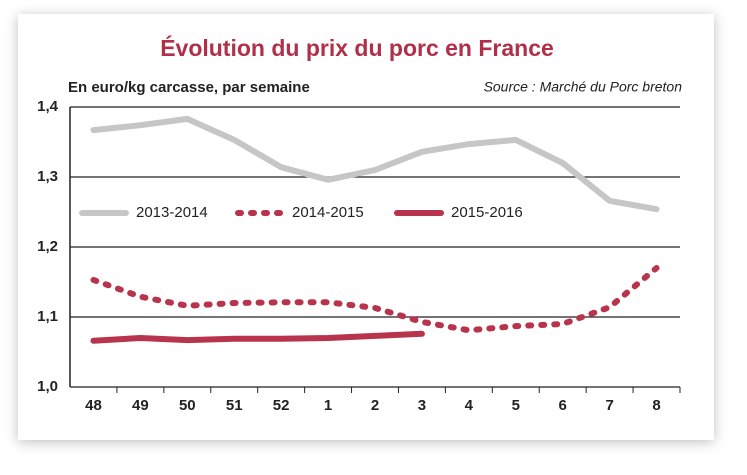  I want to click on x-tick-label: 50, so click(187, 405).